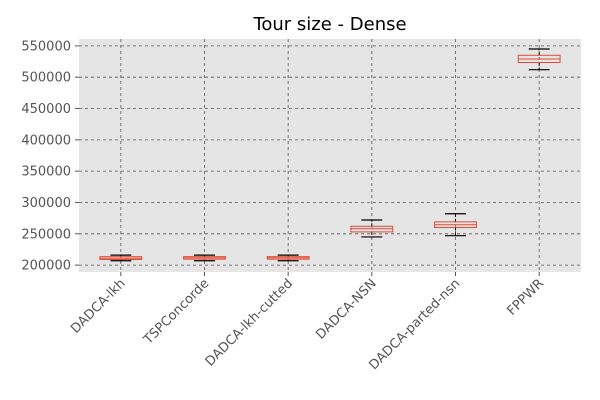  I want to click on y-tick-label: 200000, so click(46, 266).